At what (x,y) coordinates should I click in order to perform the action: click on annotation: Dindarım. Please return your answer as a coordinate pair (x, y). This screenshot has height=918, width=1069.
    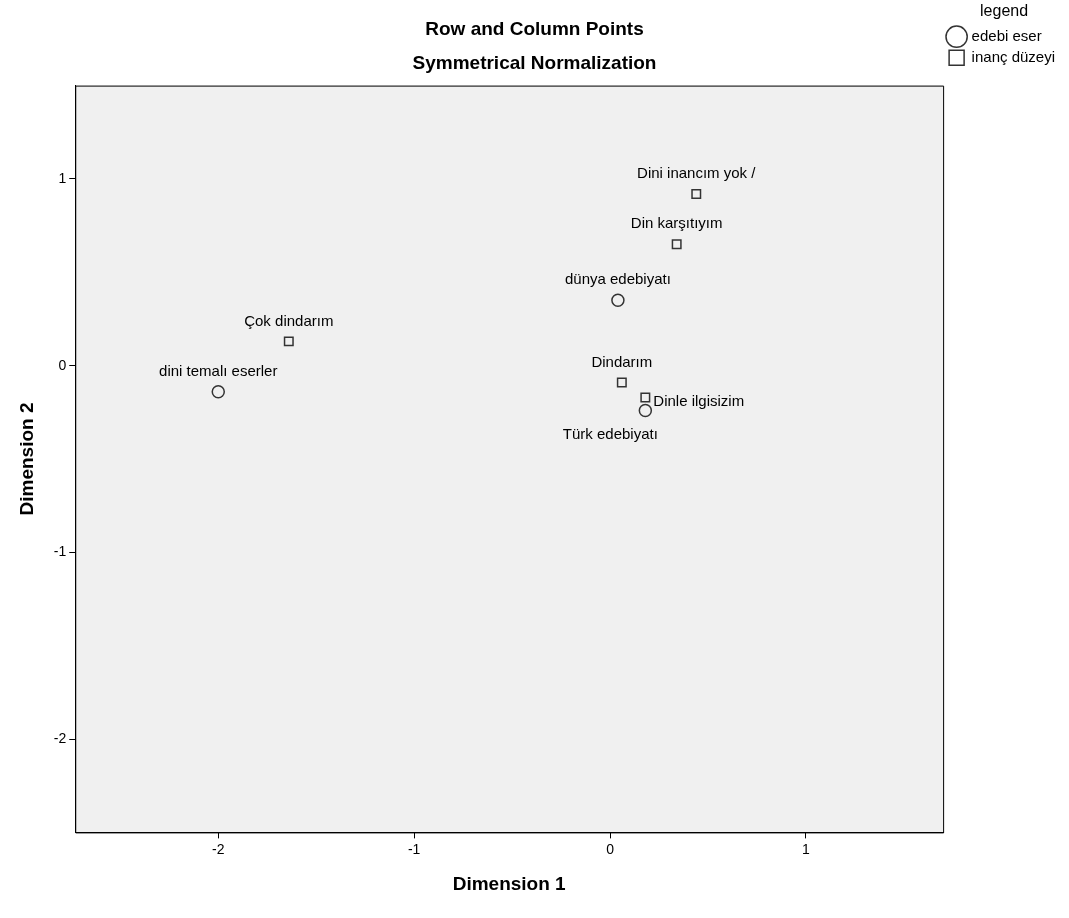
    Looking at the image, I should click on (622, 361).